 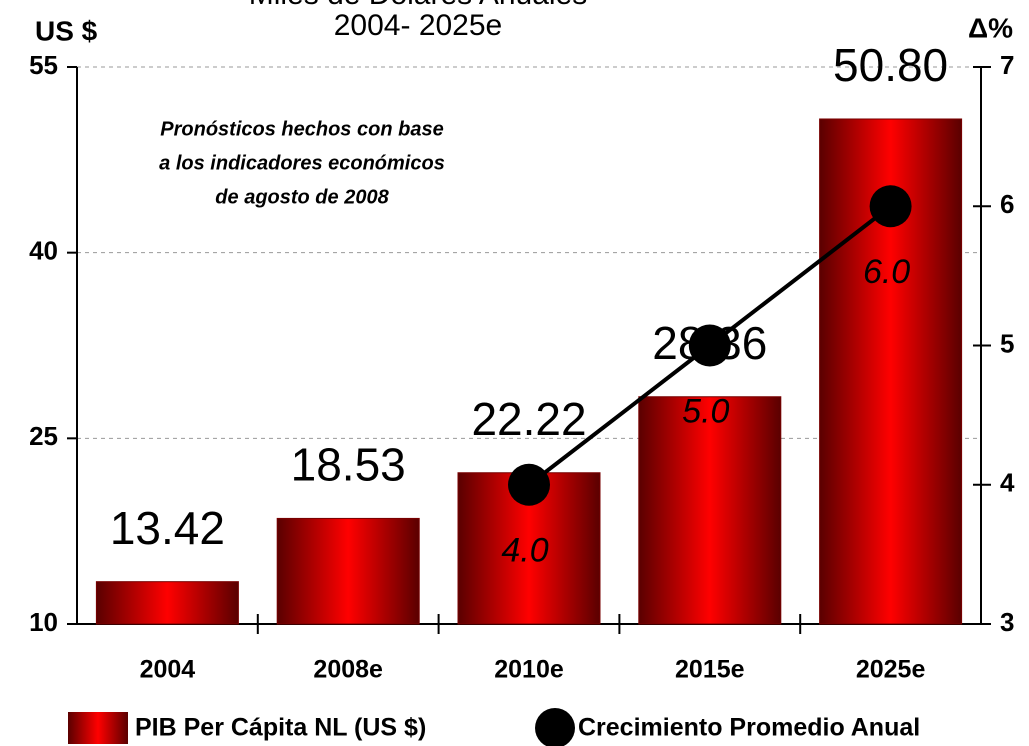 What do you see at coordinates (710, 670) in the screenshot?
I see `x-tick-label: 2015e` at bounding box center [710, 670].